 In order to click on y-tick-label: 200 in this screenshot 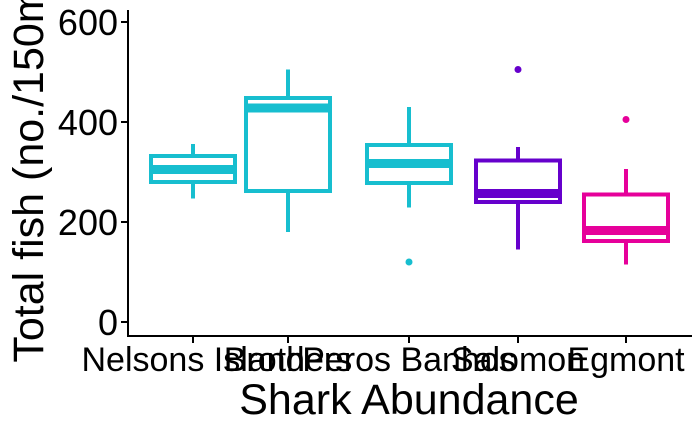, I will do `click(88, 222)`.